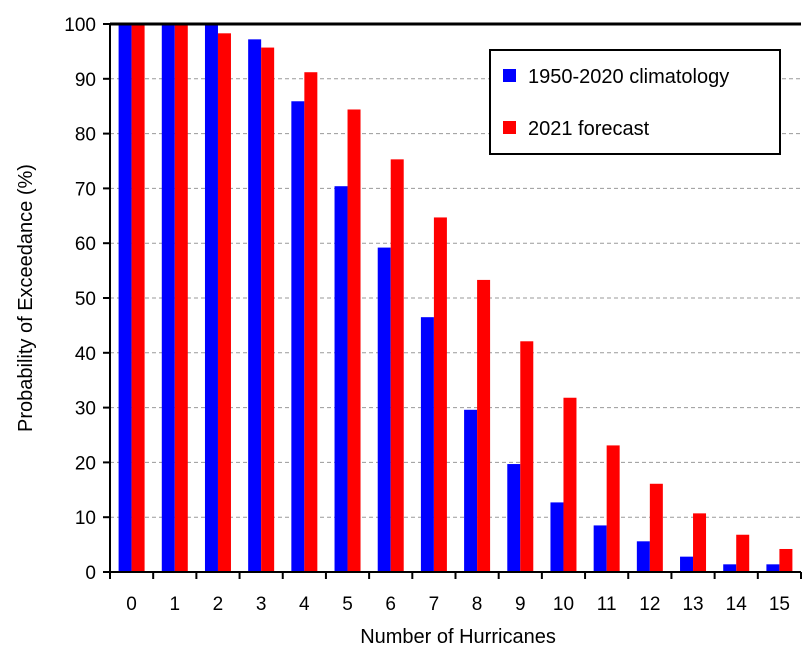  What do you see at coordinates (218, 604) in the screenshot?
I see `x-tick-label: 2` at bounding box center [218, 604].